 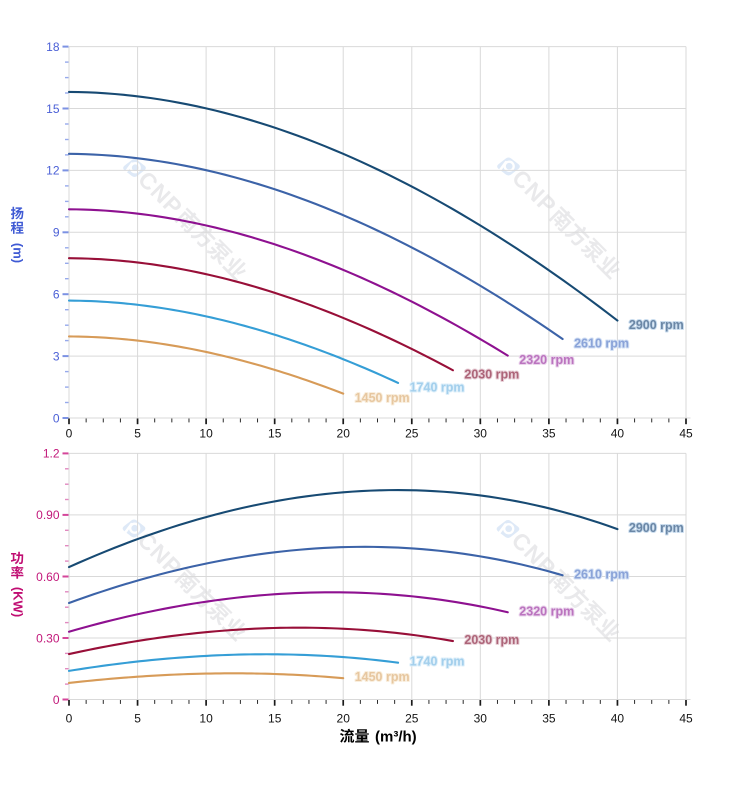 What do you see at coordinates (18, 602) in the screenshot?
I see `svg-text: (KW)` at bounding box center [18, 602].